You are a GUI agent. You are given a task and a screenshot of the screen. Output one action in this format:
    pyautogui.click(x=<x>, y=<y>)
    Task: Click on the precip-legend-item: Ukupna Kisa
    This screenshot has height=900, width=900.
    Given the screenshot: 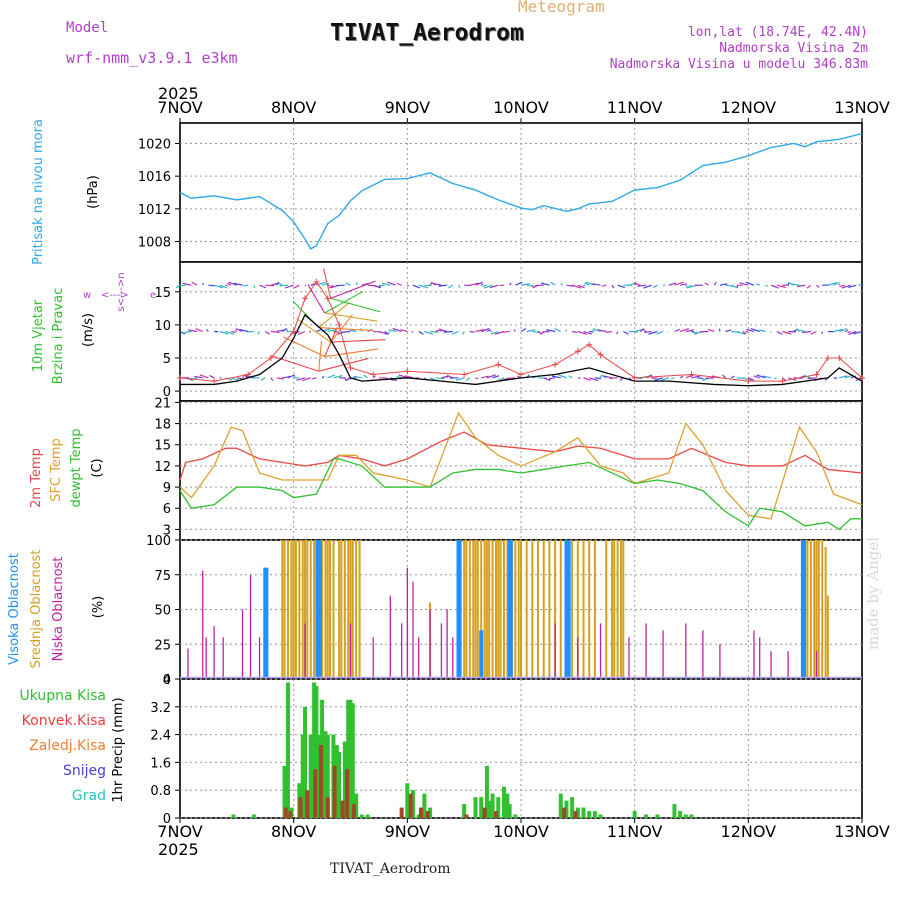 What is the action you would take?
    pyautogui.click(x=62, y=696)
    